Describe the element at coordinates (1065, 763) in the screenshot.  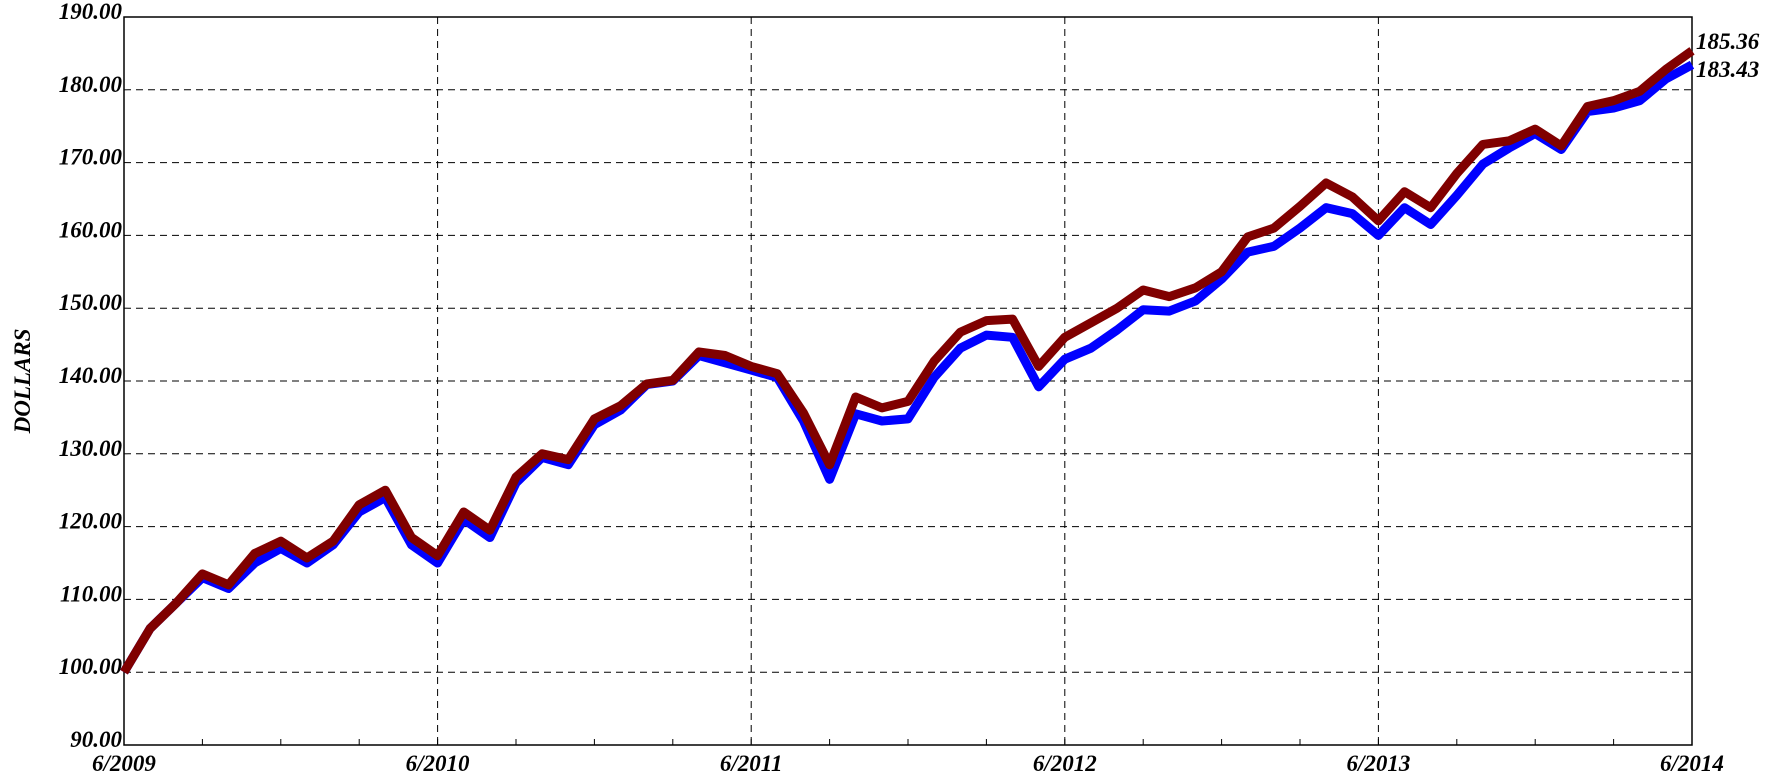
I see `x-tick-label: 6/2012` at that location.